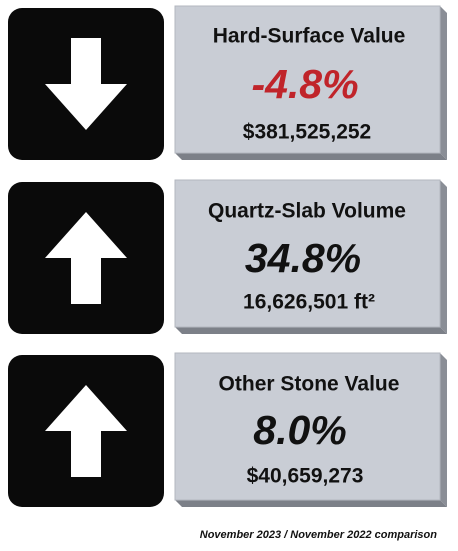  I want to click on card-title: Quartz-Slab Volume, so click(307, 211).